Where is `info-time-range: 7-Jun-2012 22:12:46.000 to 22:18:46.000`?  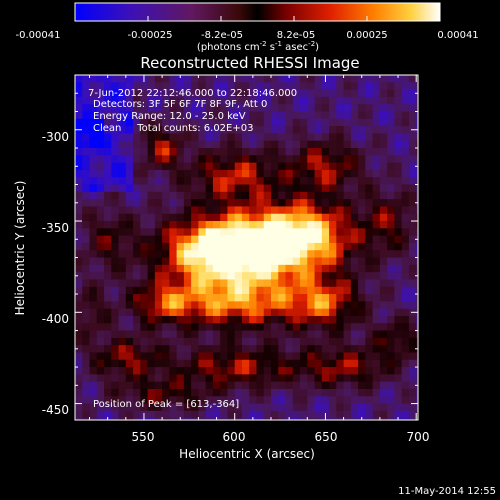
info-time-range: 7-Jun-2012 22:12:46.000 to 22:18:46.000 is located at coordinates (192, 93).